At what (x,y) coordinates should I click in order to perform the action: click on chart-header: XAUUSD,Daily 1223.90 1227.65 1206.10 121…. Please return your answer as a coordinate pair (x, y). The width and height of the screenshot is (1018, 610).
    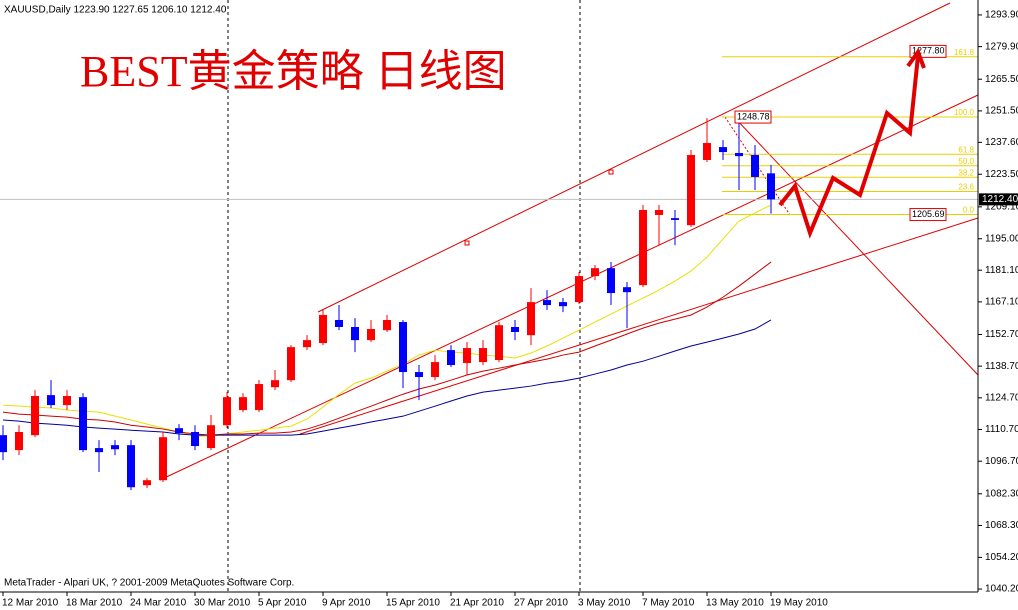
    Looking at the image, I should click on (115, 10).